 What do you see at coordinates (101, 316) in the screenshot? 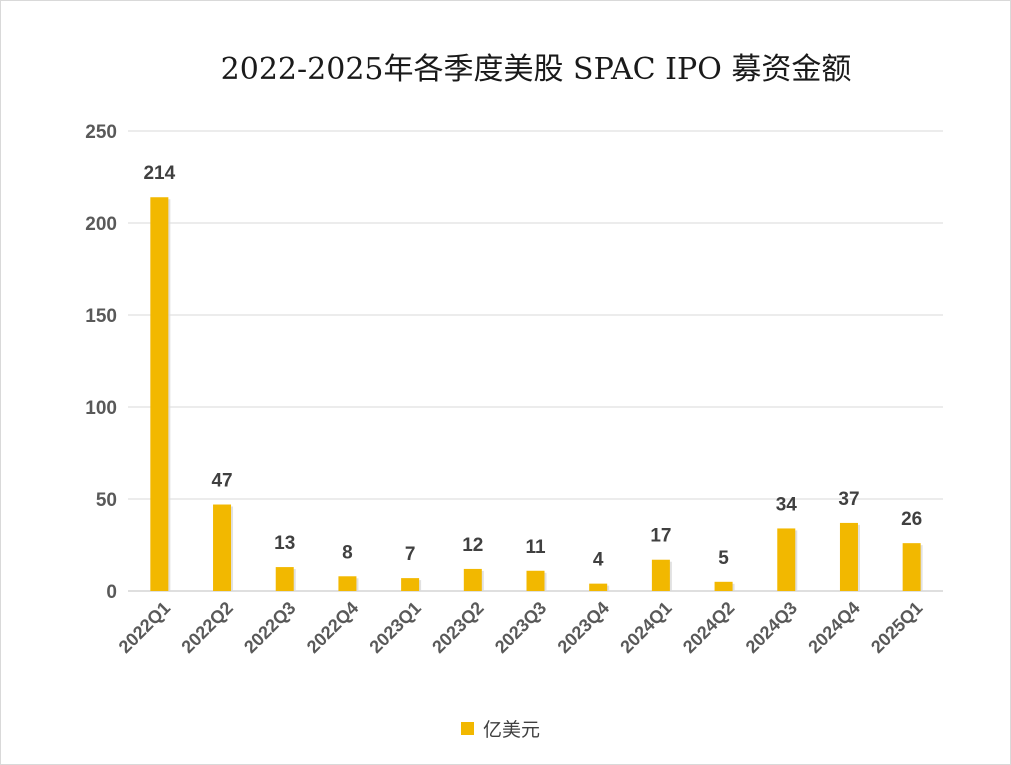
I see `y-tick-label: 150` at bounding box center [101, 316].